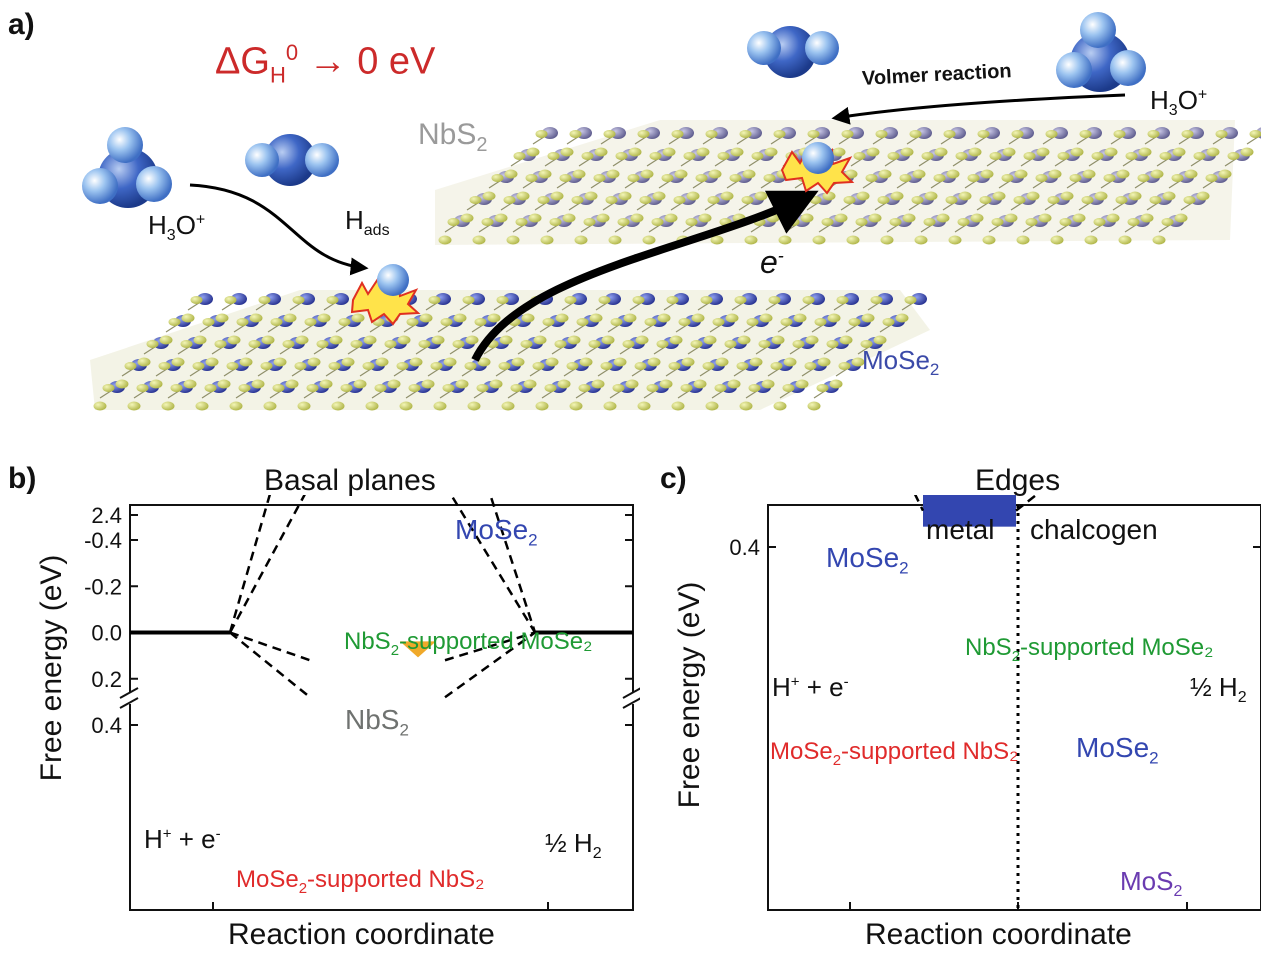 This screenshot has width=1261, height=953. What do you see at coordinates (673, 478) in the screenshot?
I see `panel-c-label: c)` at bounding box center [673, 478].